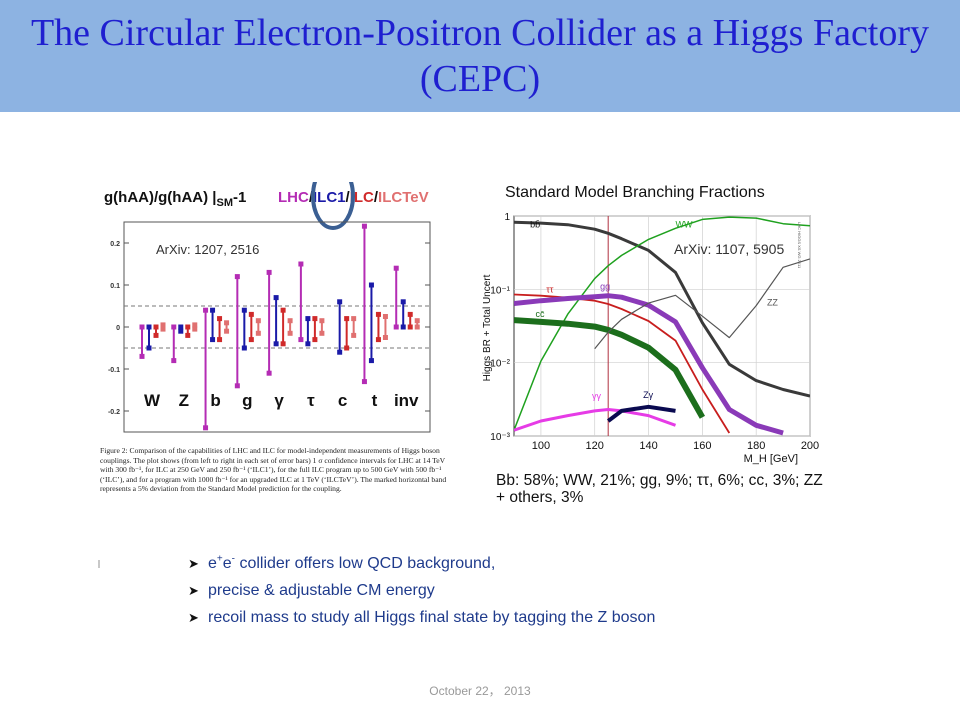 The width and height of the screenshot is (960, 720). Describe the element at coordinates (115, 286) in the screenshot. I see `y-tick-label: 0.1` at that location.